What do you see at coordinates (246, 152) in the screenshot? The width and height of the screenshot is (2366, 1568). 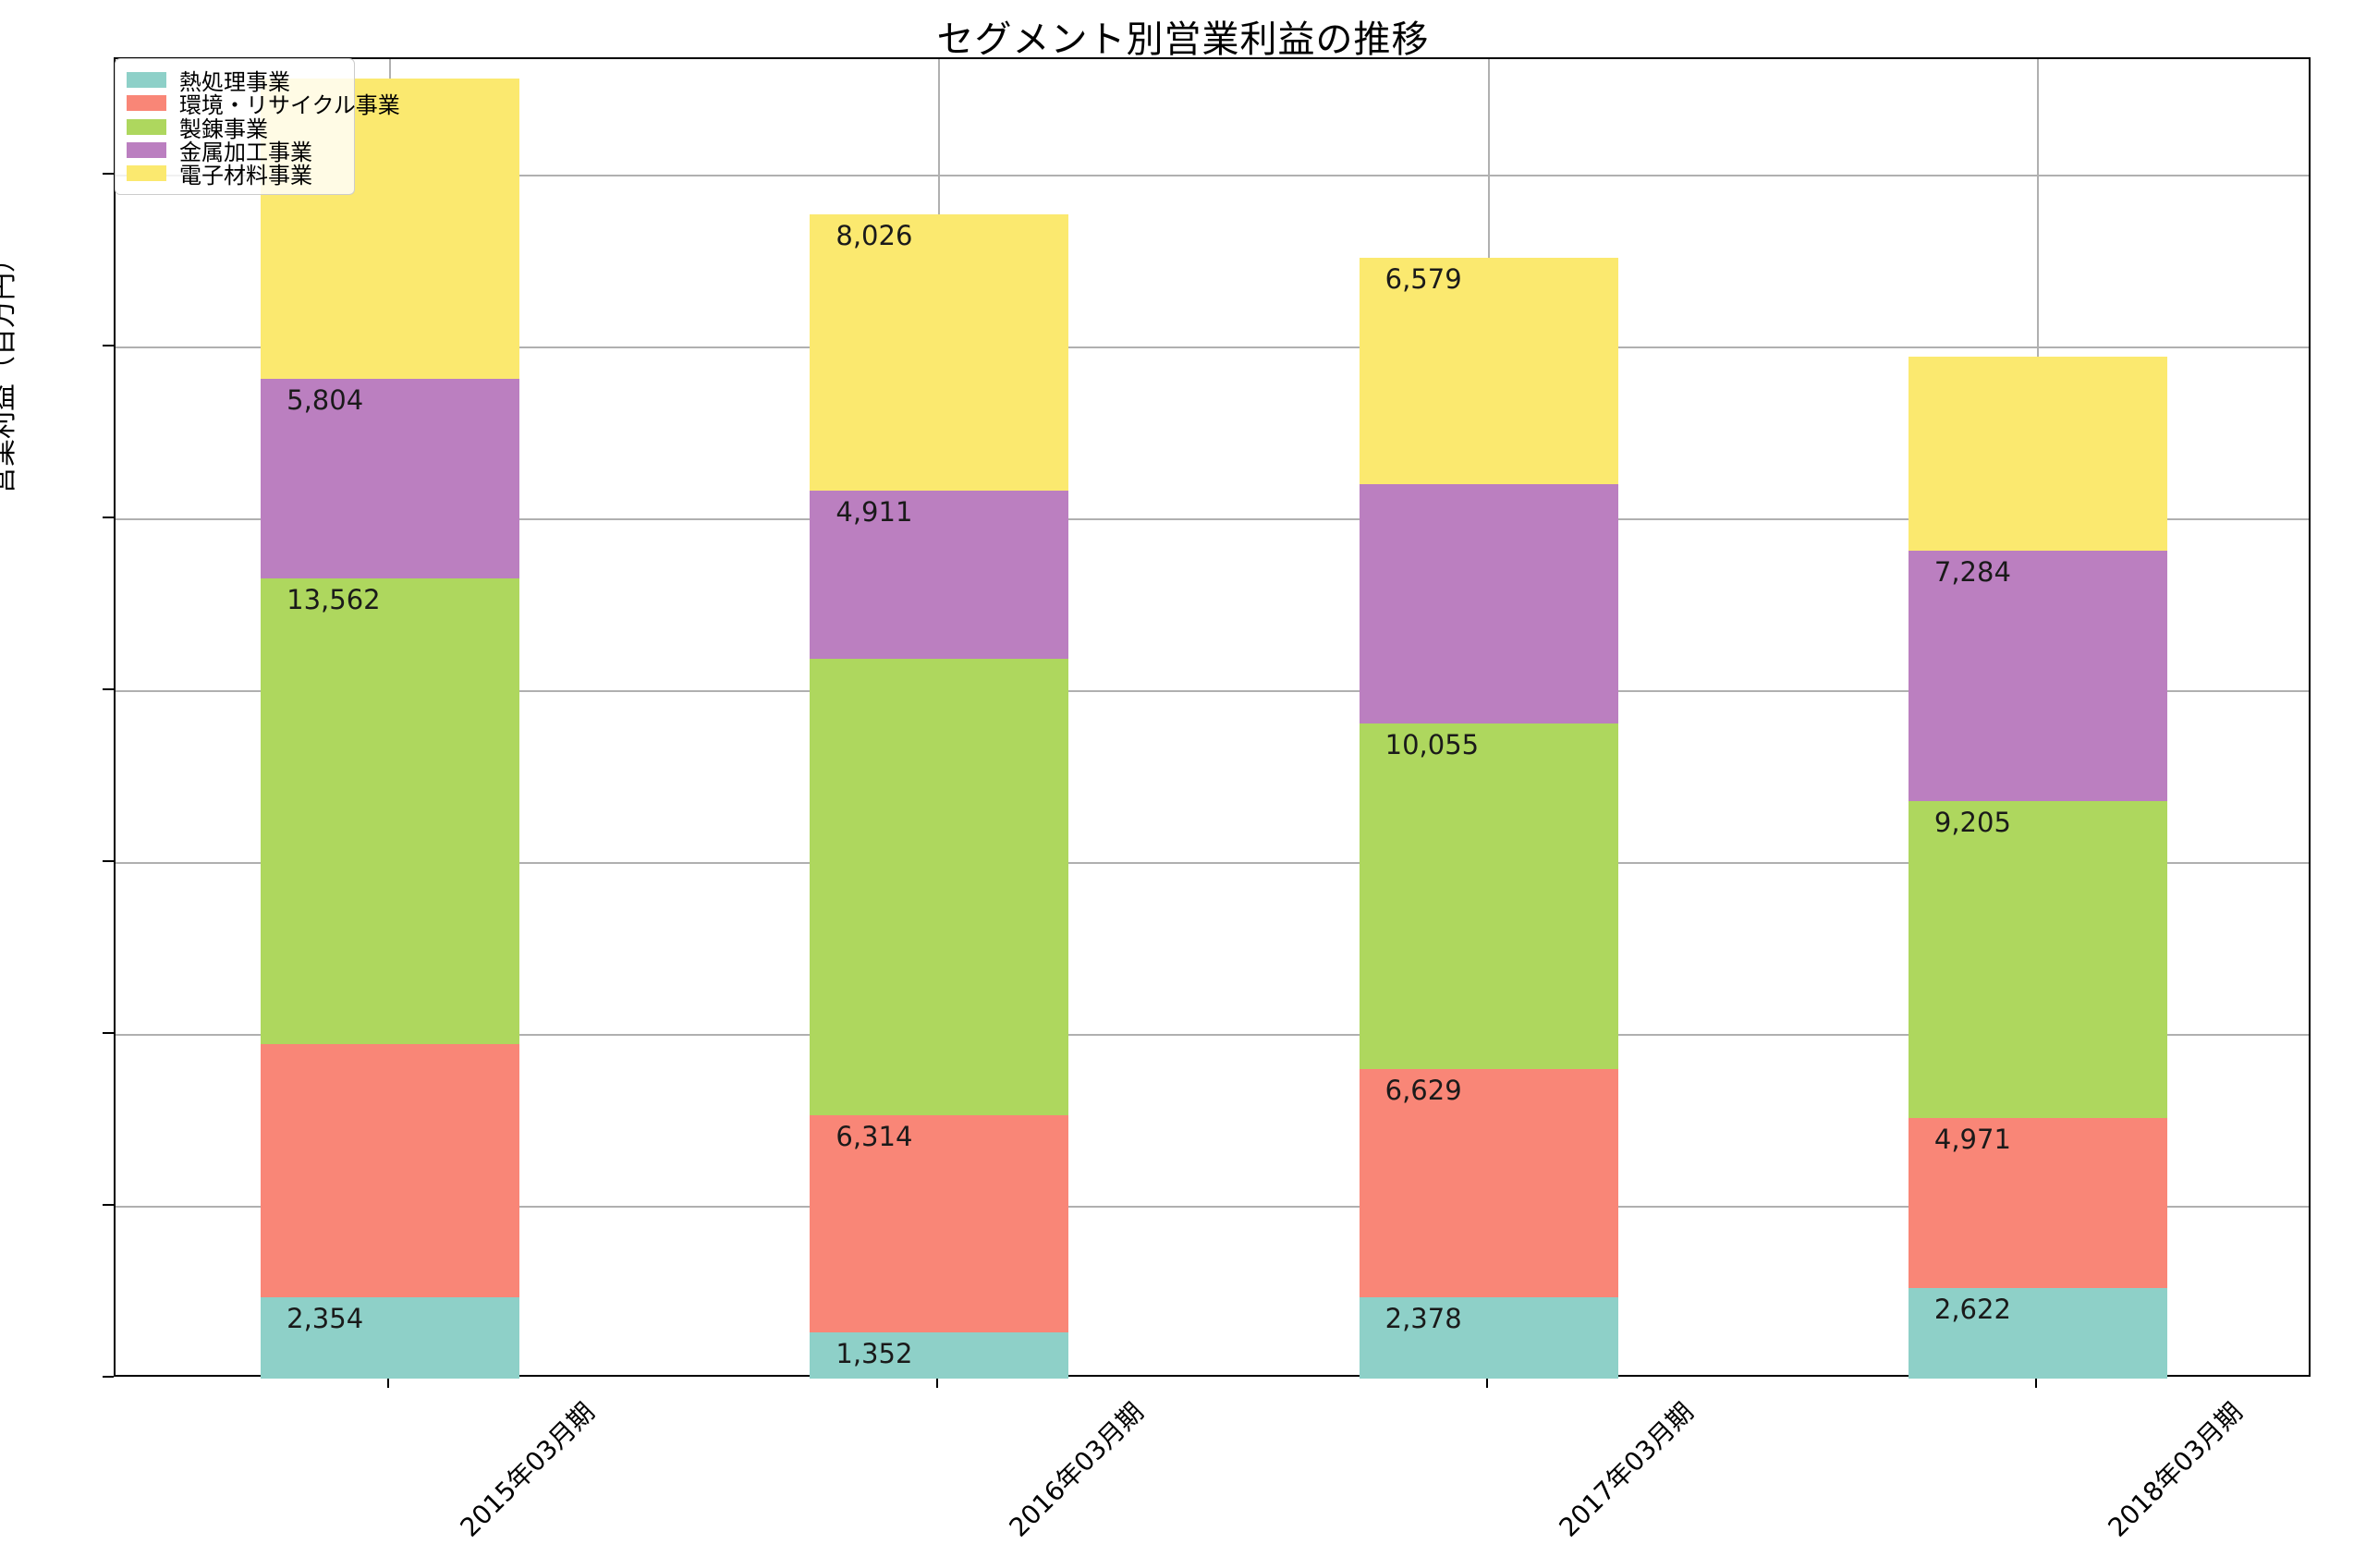 I see `legend-item-label: 金属加工事業` at bounding box center [246, 152].